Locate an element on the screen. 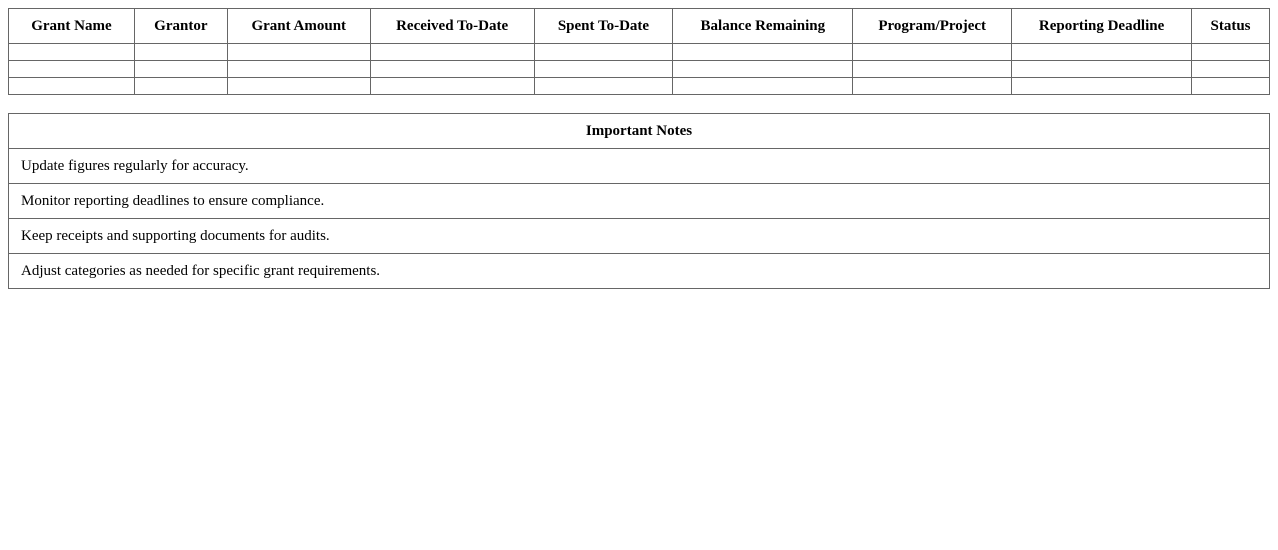 This screenshot has width=1278, height=550. header-grant-amount: Grant Amount is located at coordinates (298, 26).